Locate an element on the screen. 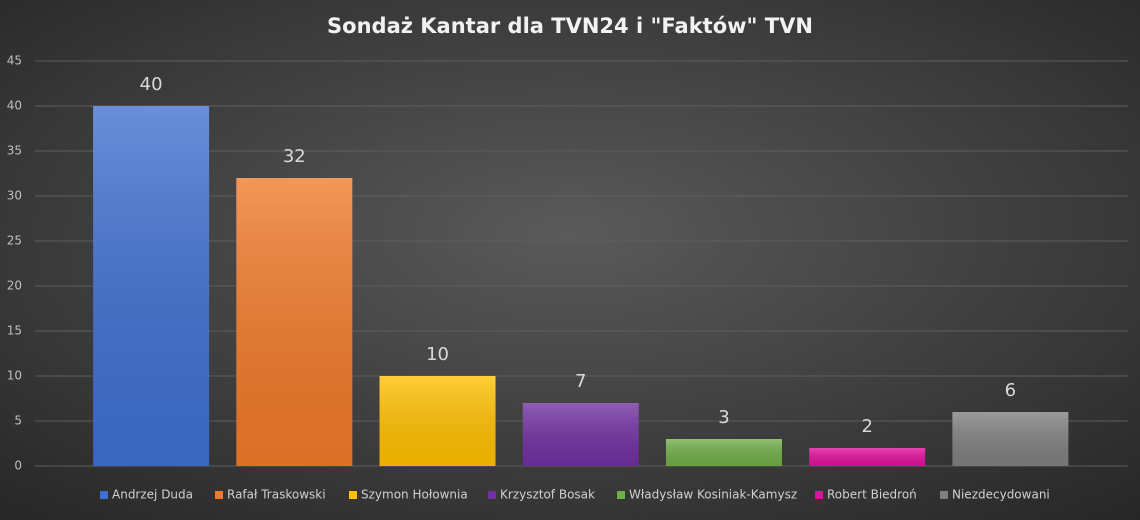  y-tick-label: 0 is located at coordinates (18, 466).